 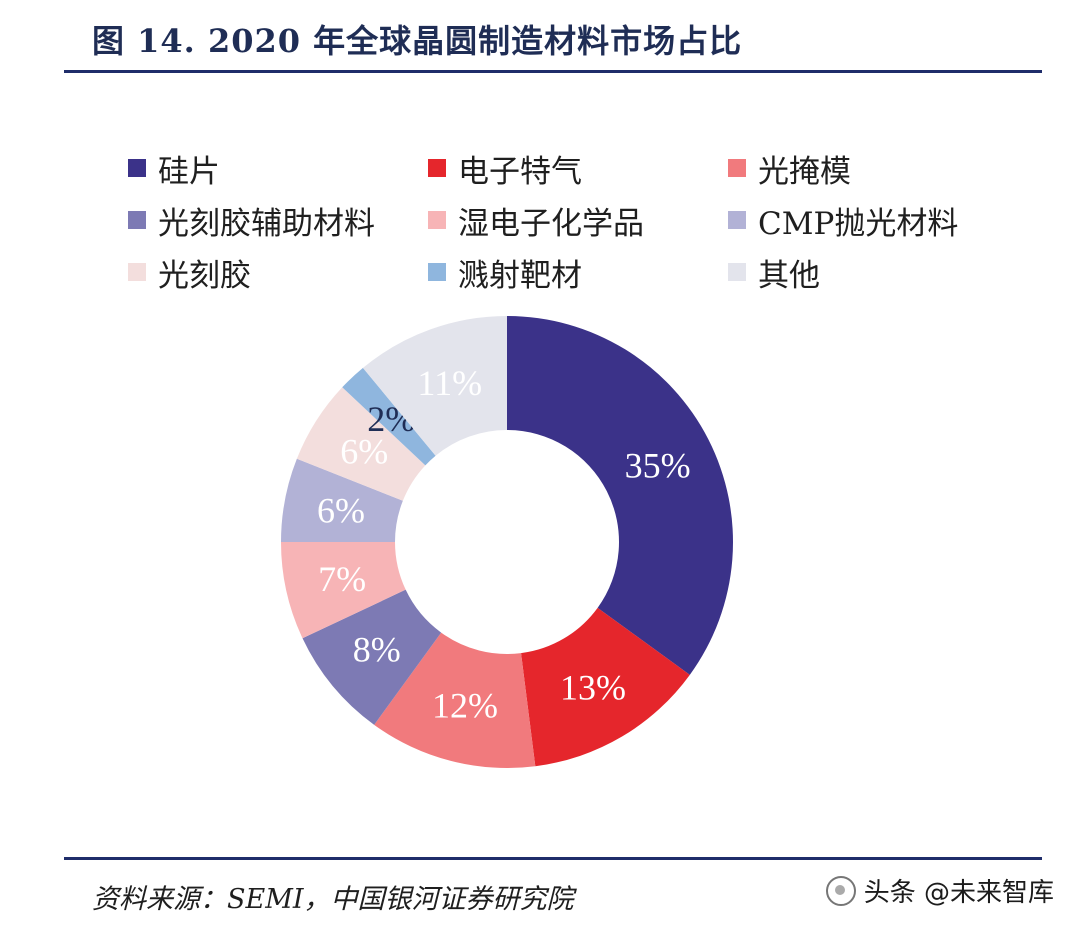 What do you see at coordinates (449, 383) in the screenshot?
I see `donut-label-9: 11%` at bounding box center [449, 383].